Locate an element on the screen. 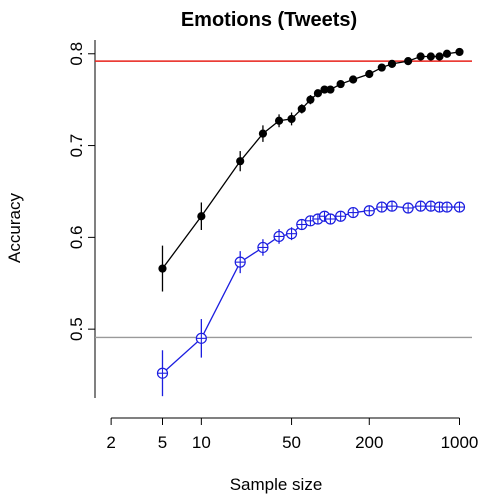 The height and width of the screenshot is (498, 498). x-tick-label: 50 is located at coordinates (291, 442).